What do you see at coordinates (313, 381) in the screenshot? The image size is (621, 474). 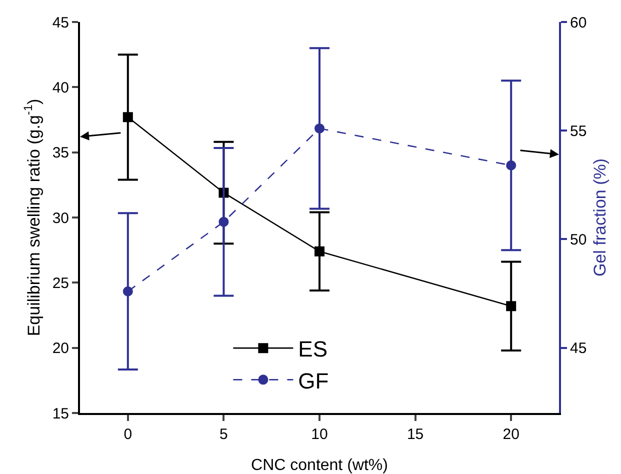 I see `legend-label: GF` at bounding box center [313, 381].